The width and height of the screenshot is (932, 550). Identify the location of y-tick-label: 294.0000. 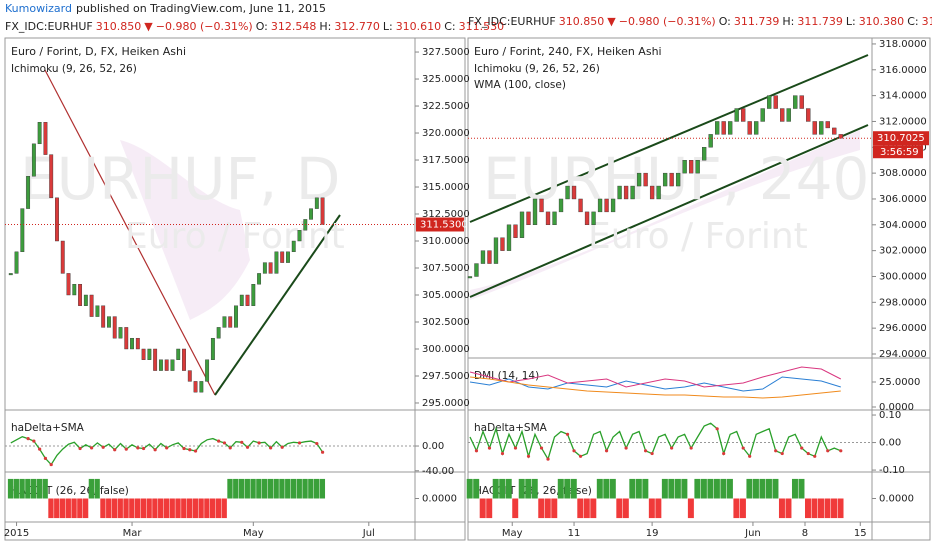
(903, 354).